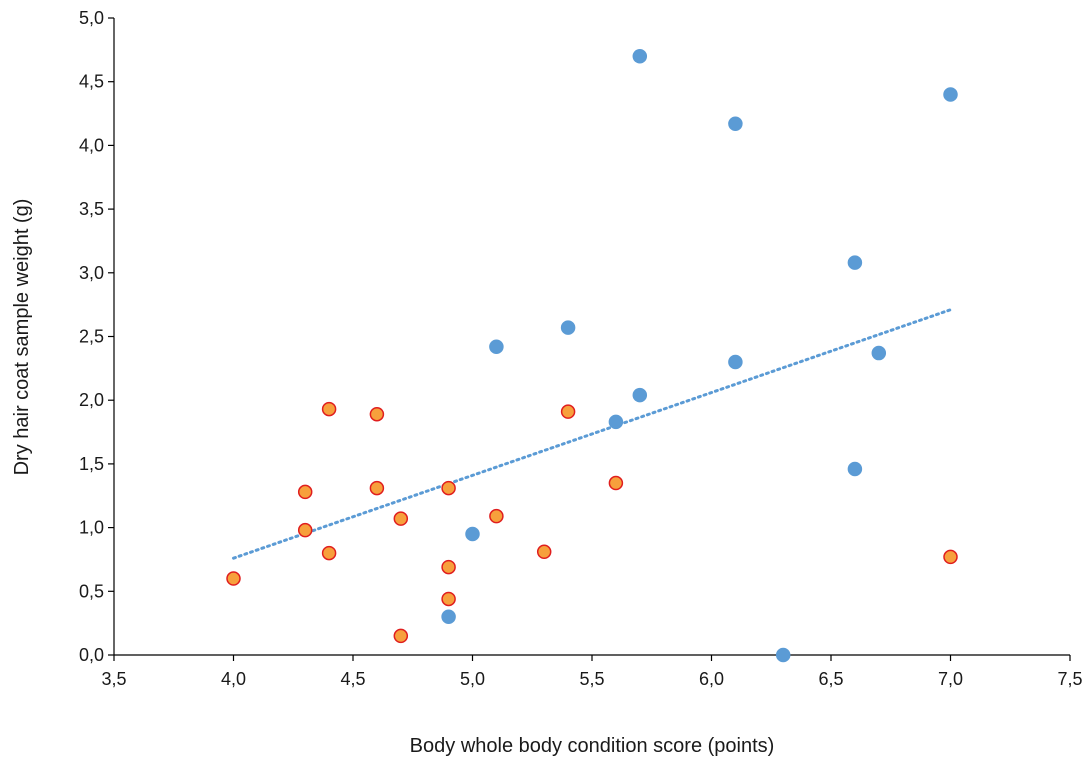 Image resolution: width=1089 pixels, height=764 pixels. Describe the element at coordinates (113, 679) in the screenshot. I see `x-tick-label: 3,5` at that location.